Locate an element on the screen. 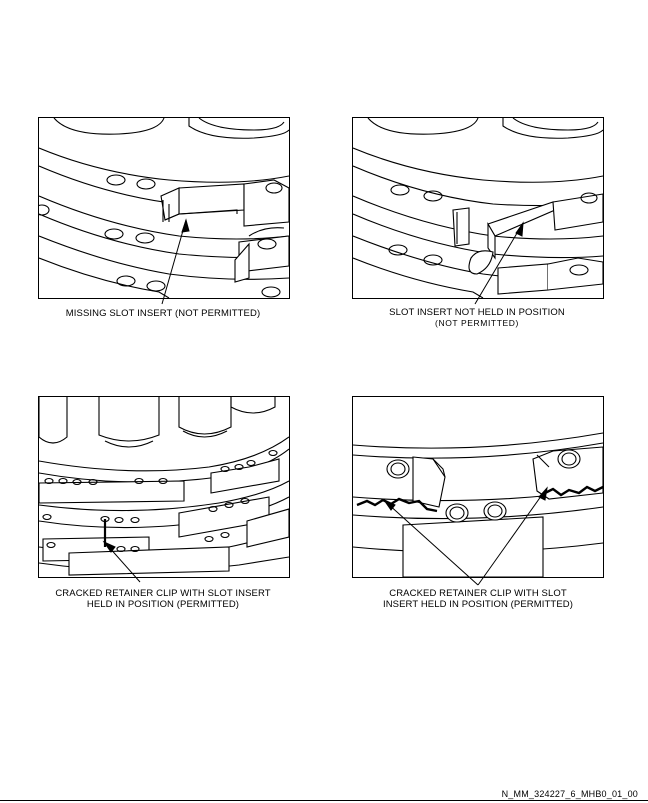 This screenshot has height=803, width=648. illustration-slot-insert-not-held is located at coordinates (478, 208).